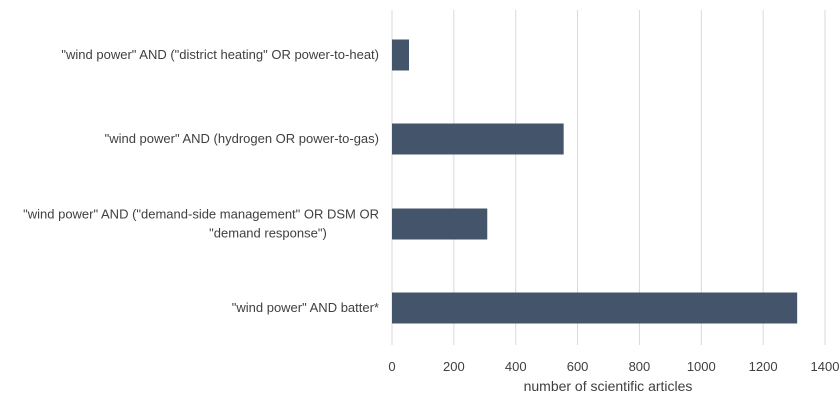 The height and width of the screenshot is (394, 840). I want to click on x-tick-label: 1200, so click(763, 366).